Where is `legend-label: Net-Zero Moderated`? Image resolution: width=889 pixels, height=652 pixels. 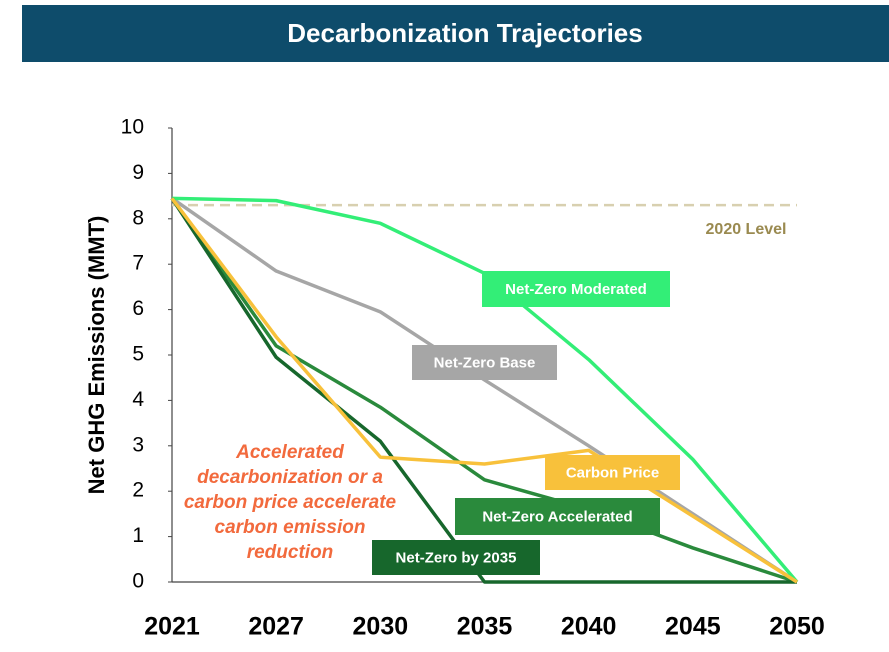
legend-label: Net-Zero Moderated is located at coordinates (576, 289).